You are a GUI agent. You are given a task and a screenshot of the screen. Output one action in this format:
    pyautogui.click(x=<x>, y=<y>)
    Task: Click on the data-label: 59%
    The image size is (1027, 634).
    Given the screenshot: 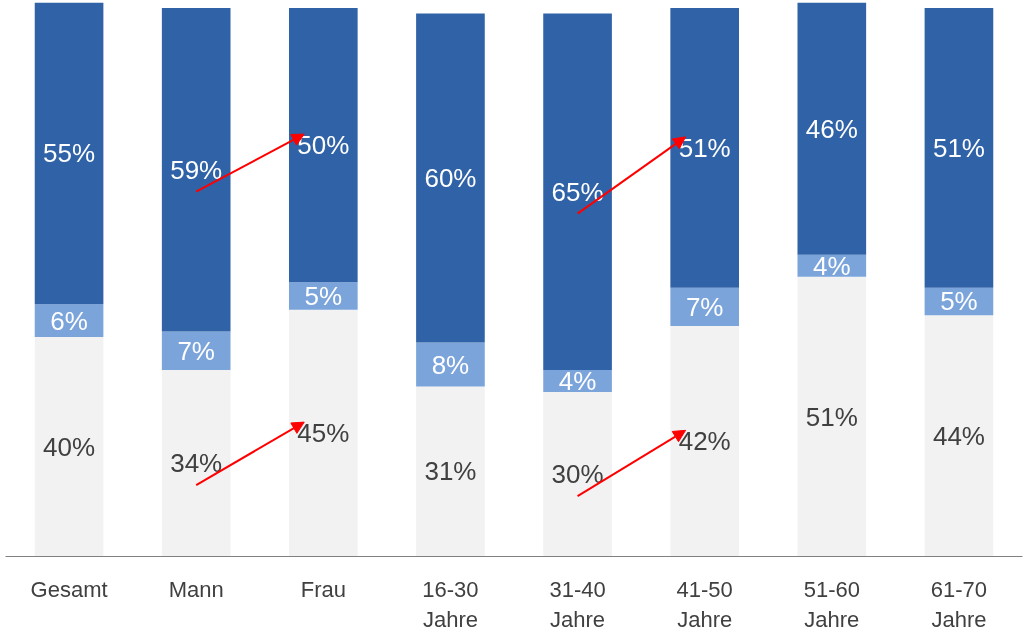 What is the action you would take?
    pyautogui.click(x=196, y=169)
    